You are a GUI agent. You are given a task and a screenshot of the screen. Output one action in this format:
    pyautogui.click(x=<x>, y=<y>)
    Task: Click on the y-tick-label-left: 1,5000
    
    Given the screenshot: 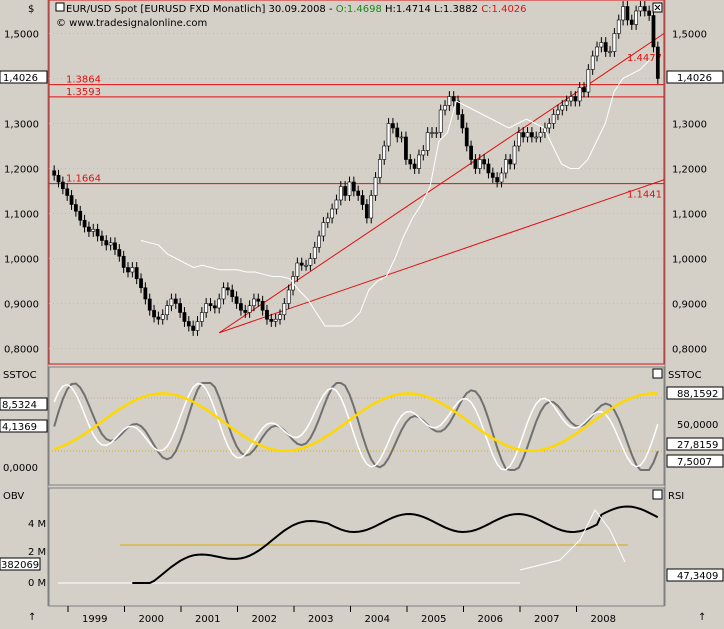 What is the action you would take?
    pyautogui.click(x=21, y=35)
    